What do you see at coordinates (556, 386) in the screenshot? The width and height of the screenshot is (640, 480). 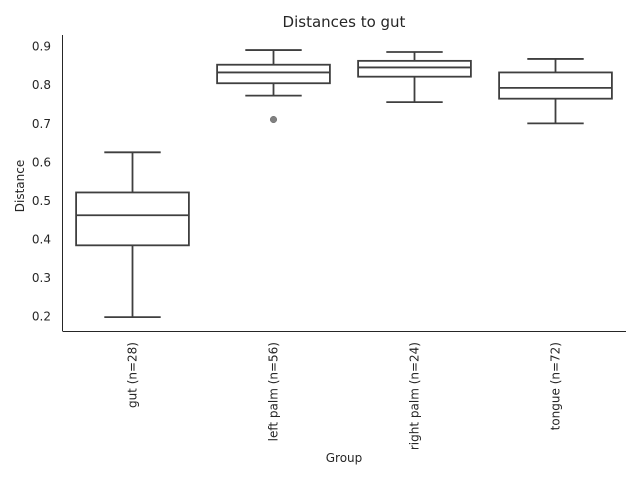 I see `x-tick-label: tongue (n=72)` at bounding box center [556, 386].